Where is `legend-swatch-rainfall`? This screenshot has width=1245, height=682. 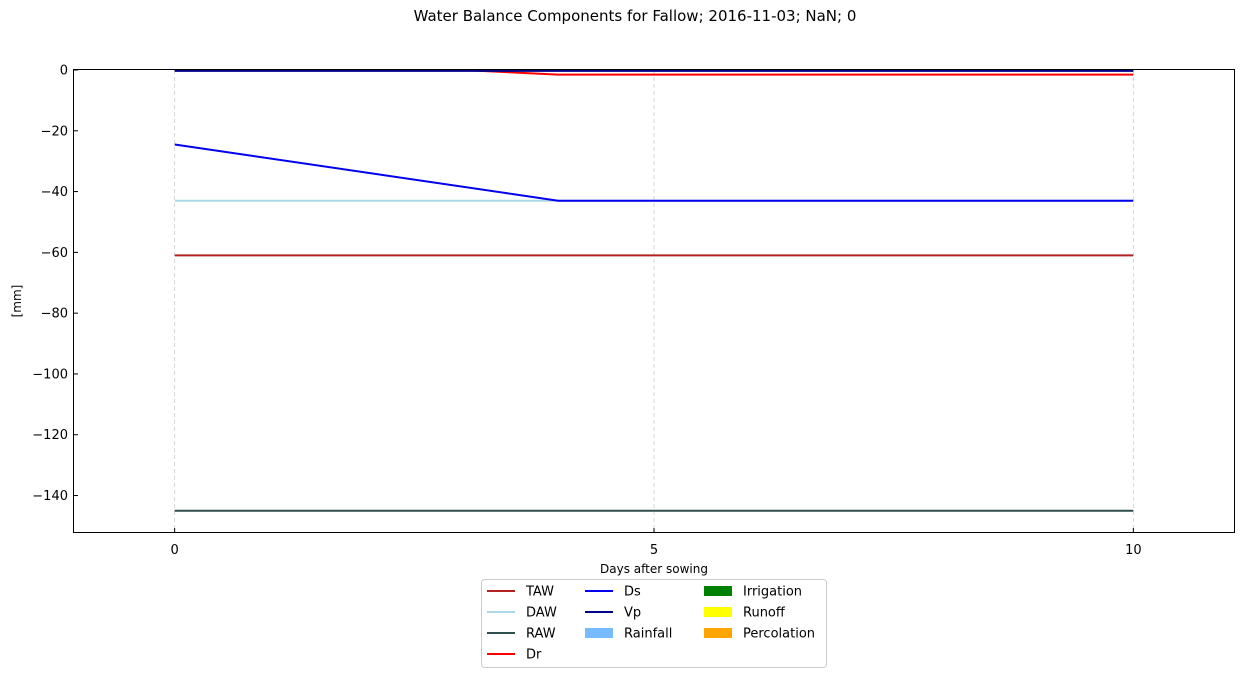 legend-swatch-rainfall is located at coordinates (599, 633).